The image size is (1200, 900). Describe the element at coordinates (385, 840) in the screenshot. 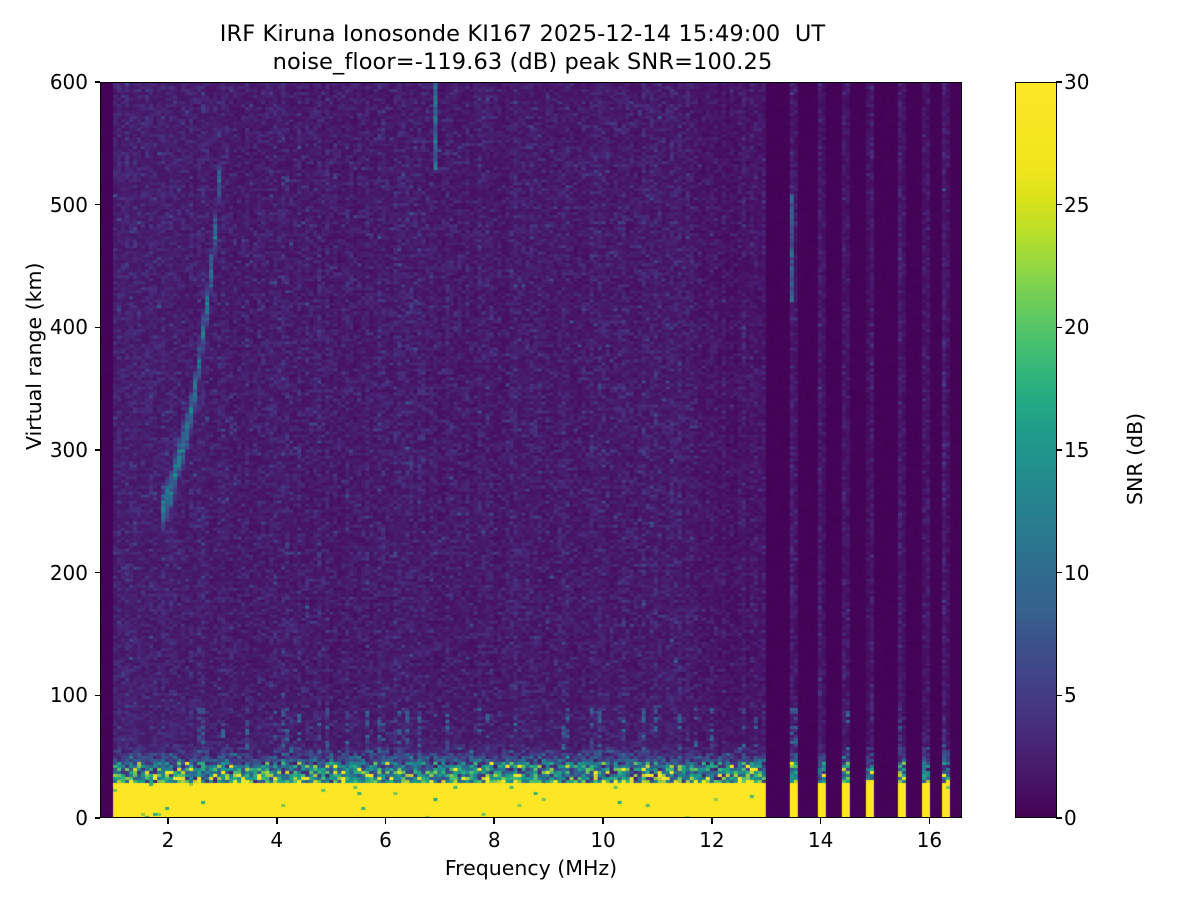

I see `x-tick-label: 6` at that location.